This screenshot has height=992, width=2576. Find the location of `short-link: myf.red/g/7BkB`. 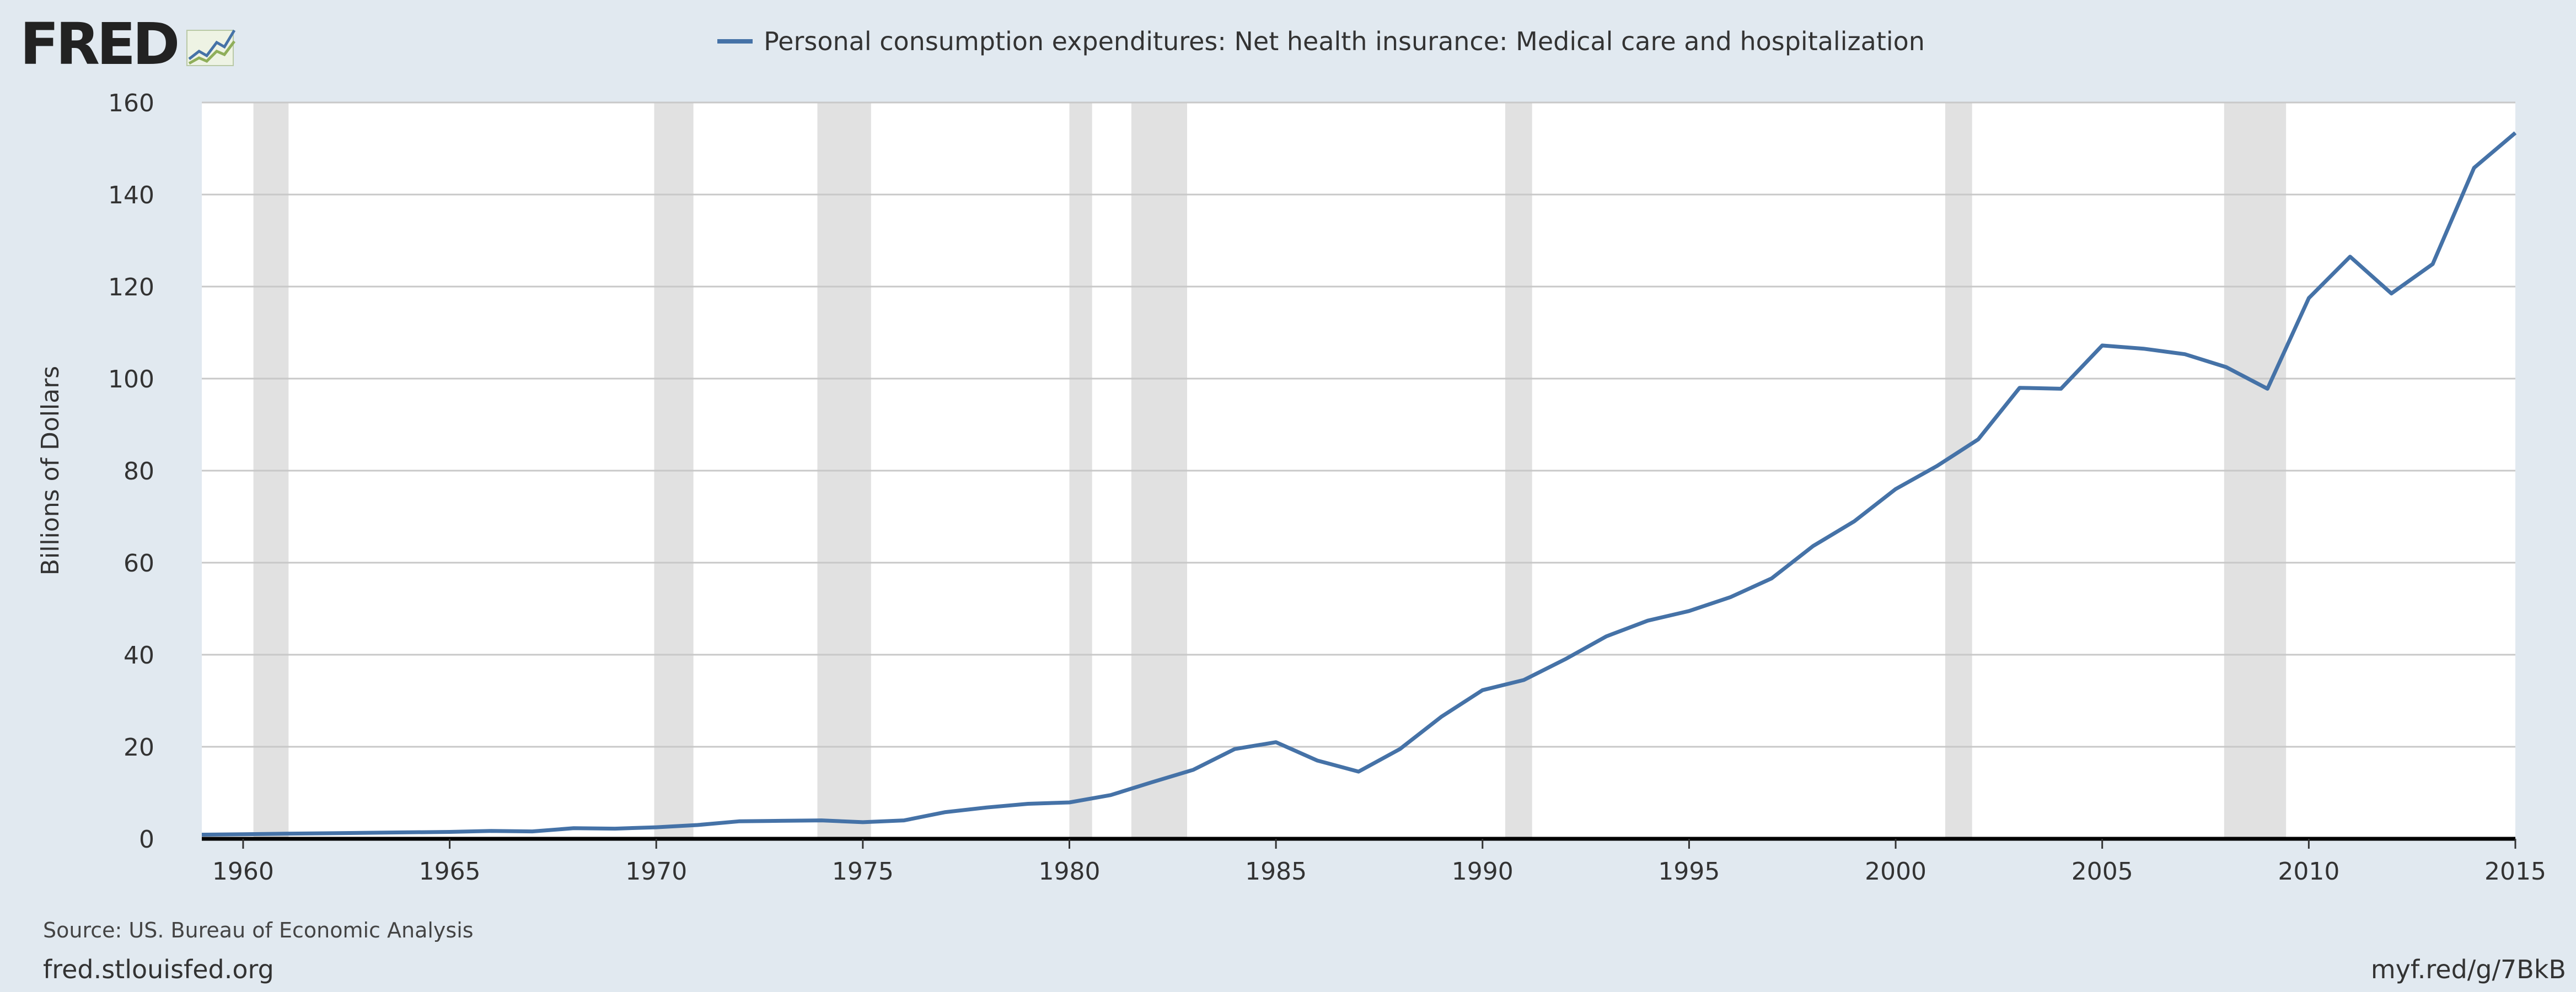

short-link: myf.red/g/7BkB is located at coordinates (2468, 969).